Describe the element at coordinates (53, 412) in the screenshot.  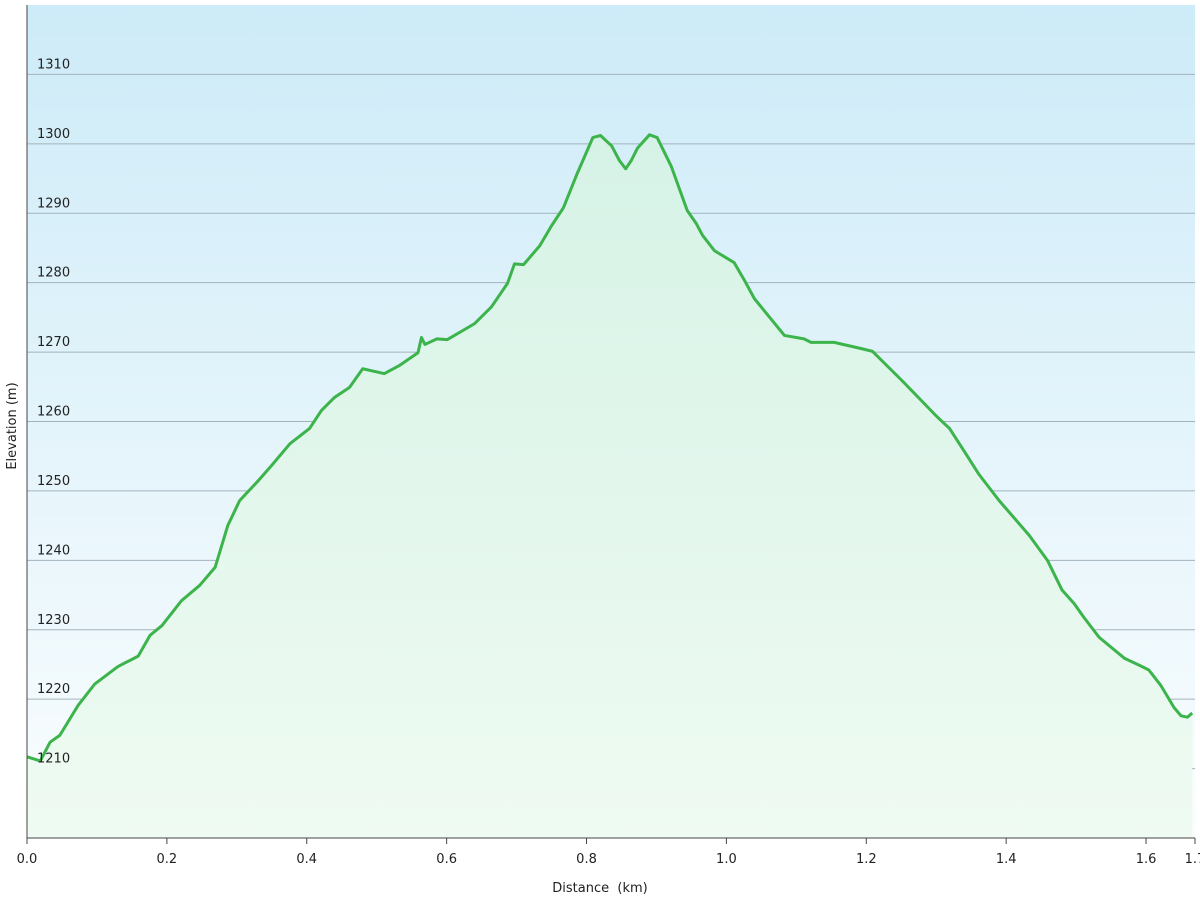
I see `y-tick-label: 1260` at that location.